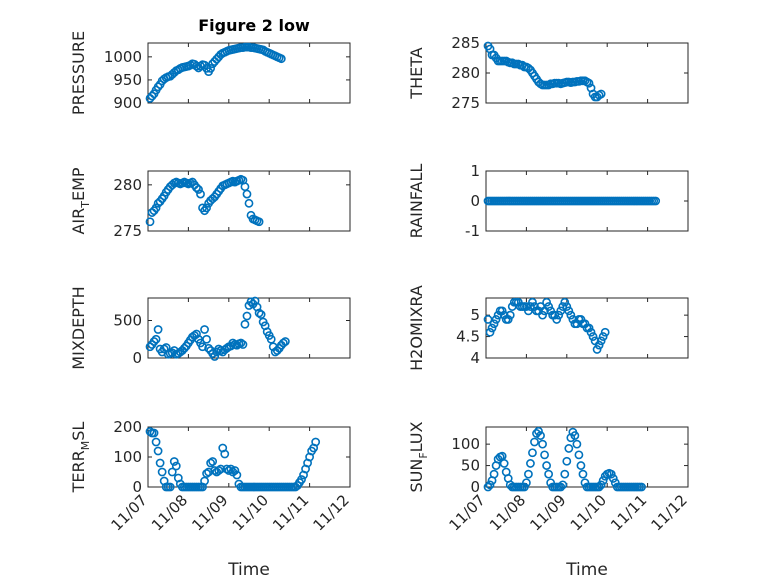 The image size is (778, 583). I want to click on subplot-1: 900 950 1000 PRESSURE, so click(210, 73).